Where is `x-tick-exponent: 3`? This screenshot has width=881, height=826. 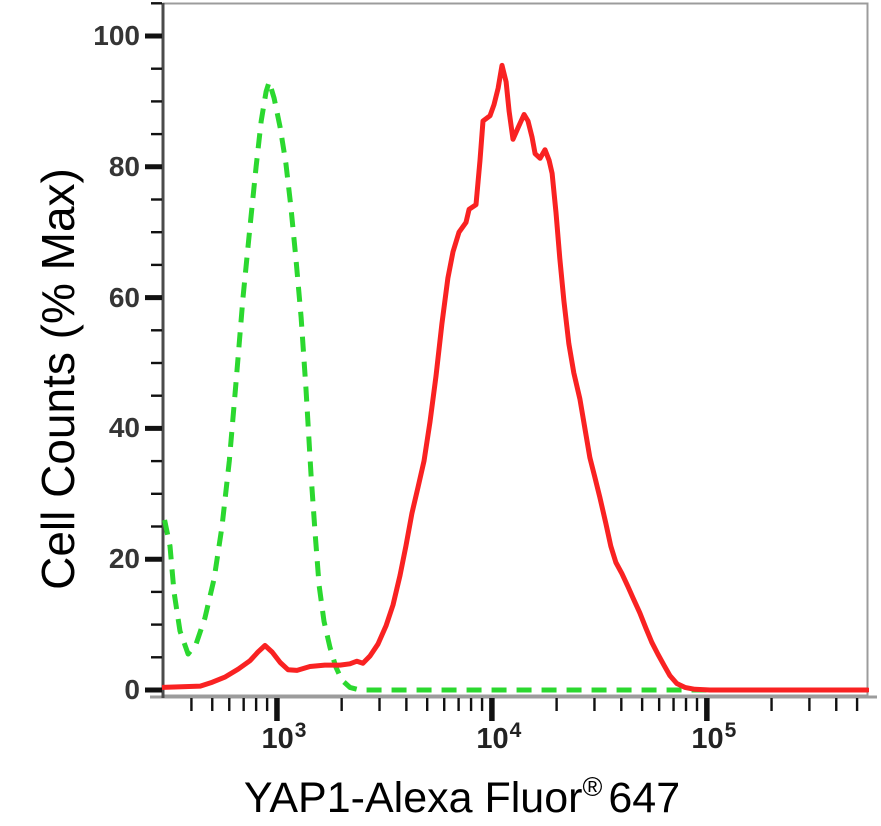 x-tick-exponent: 3 is located at coordinates (300, 730).